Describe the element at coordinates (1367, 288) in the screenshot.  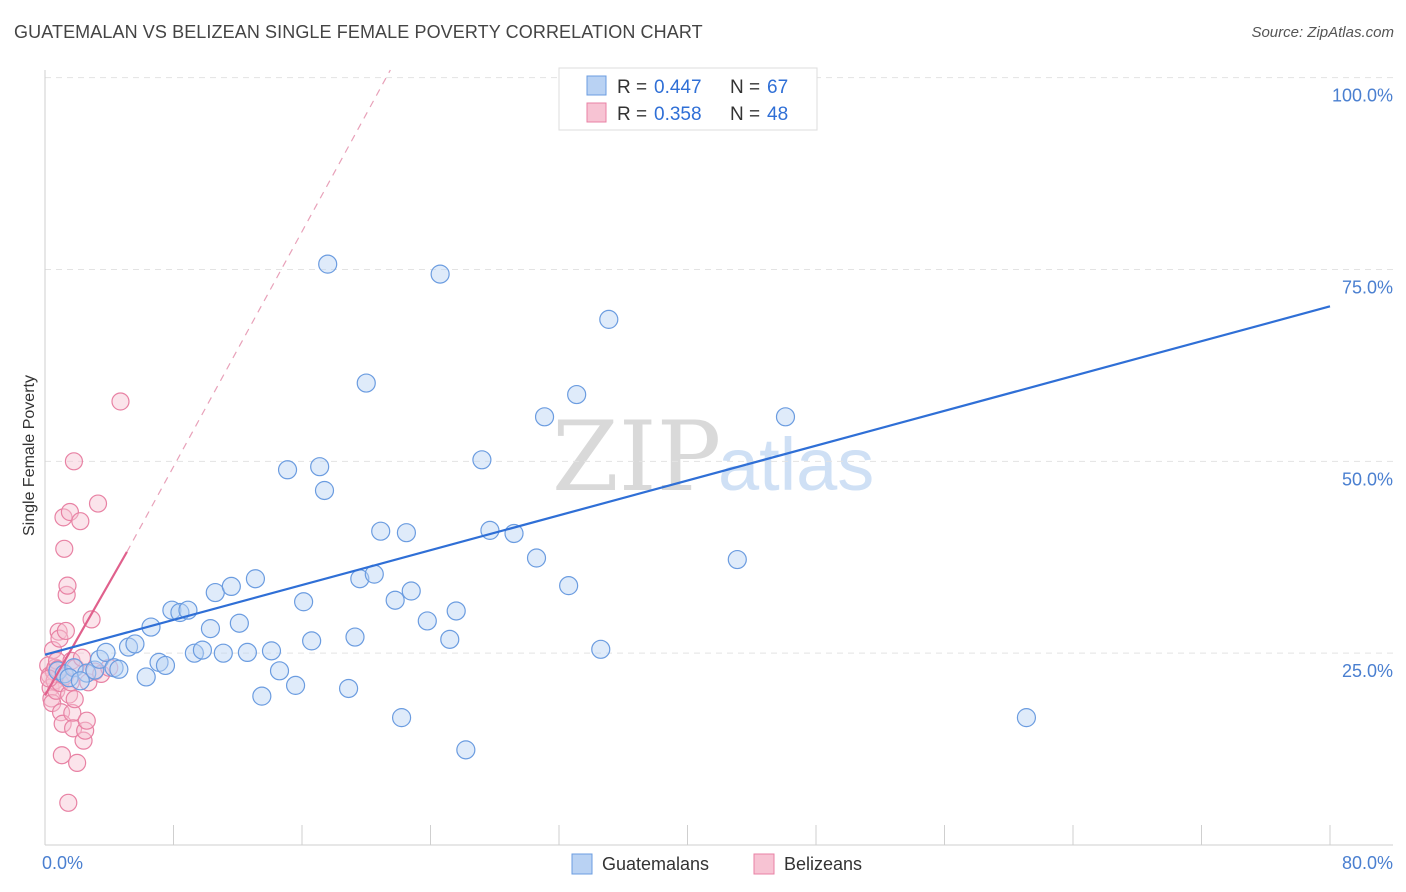
I see `y-tick-label-2: 75.0%` at that location.